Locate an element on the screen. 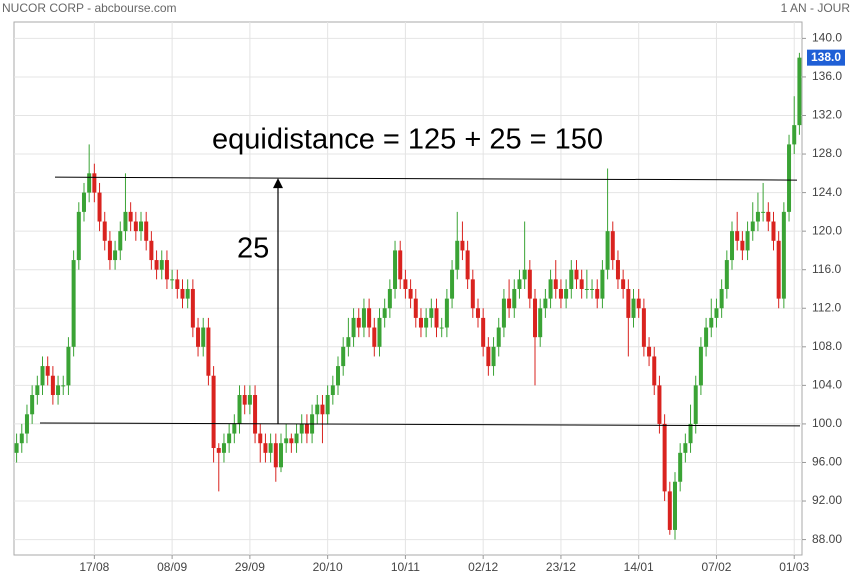  x-tick-label: 17/08 is located at coordinates (94, 567).